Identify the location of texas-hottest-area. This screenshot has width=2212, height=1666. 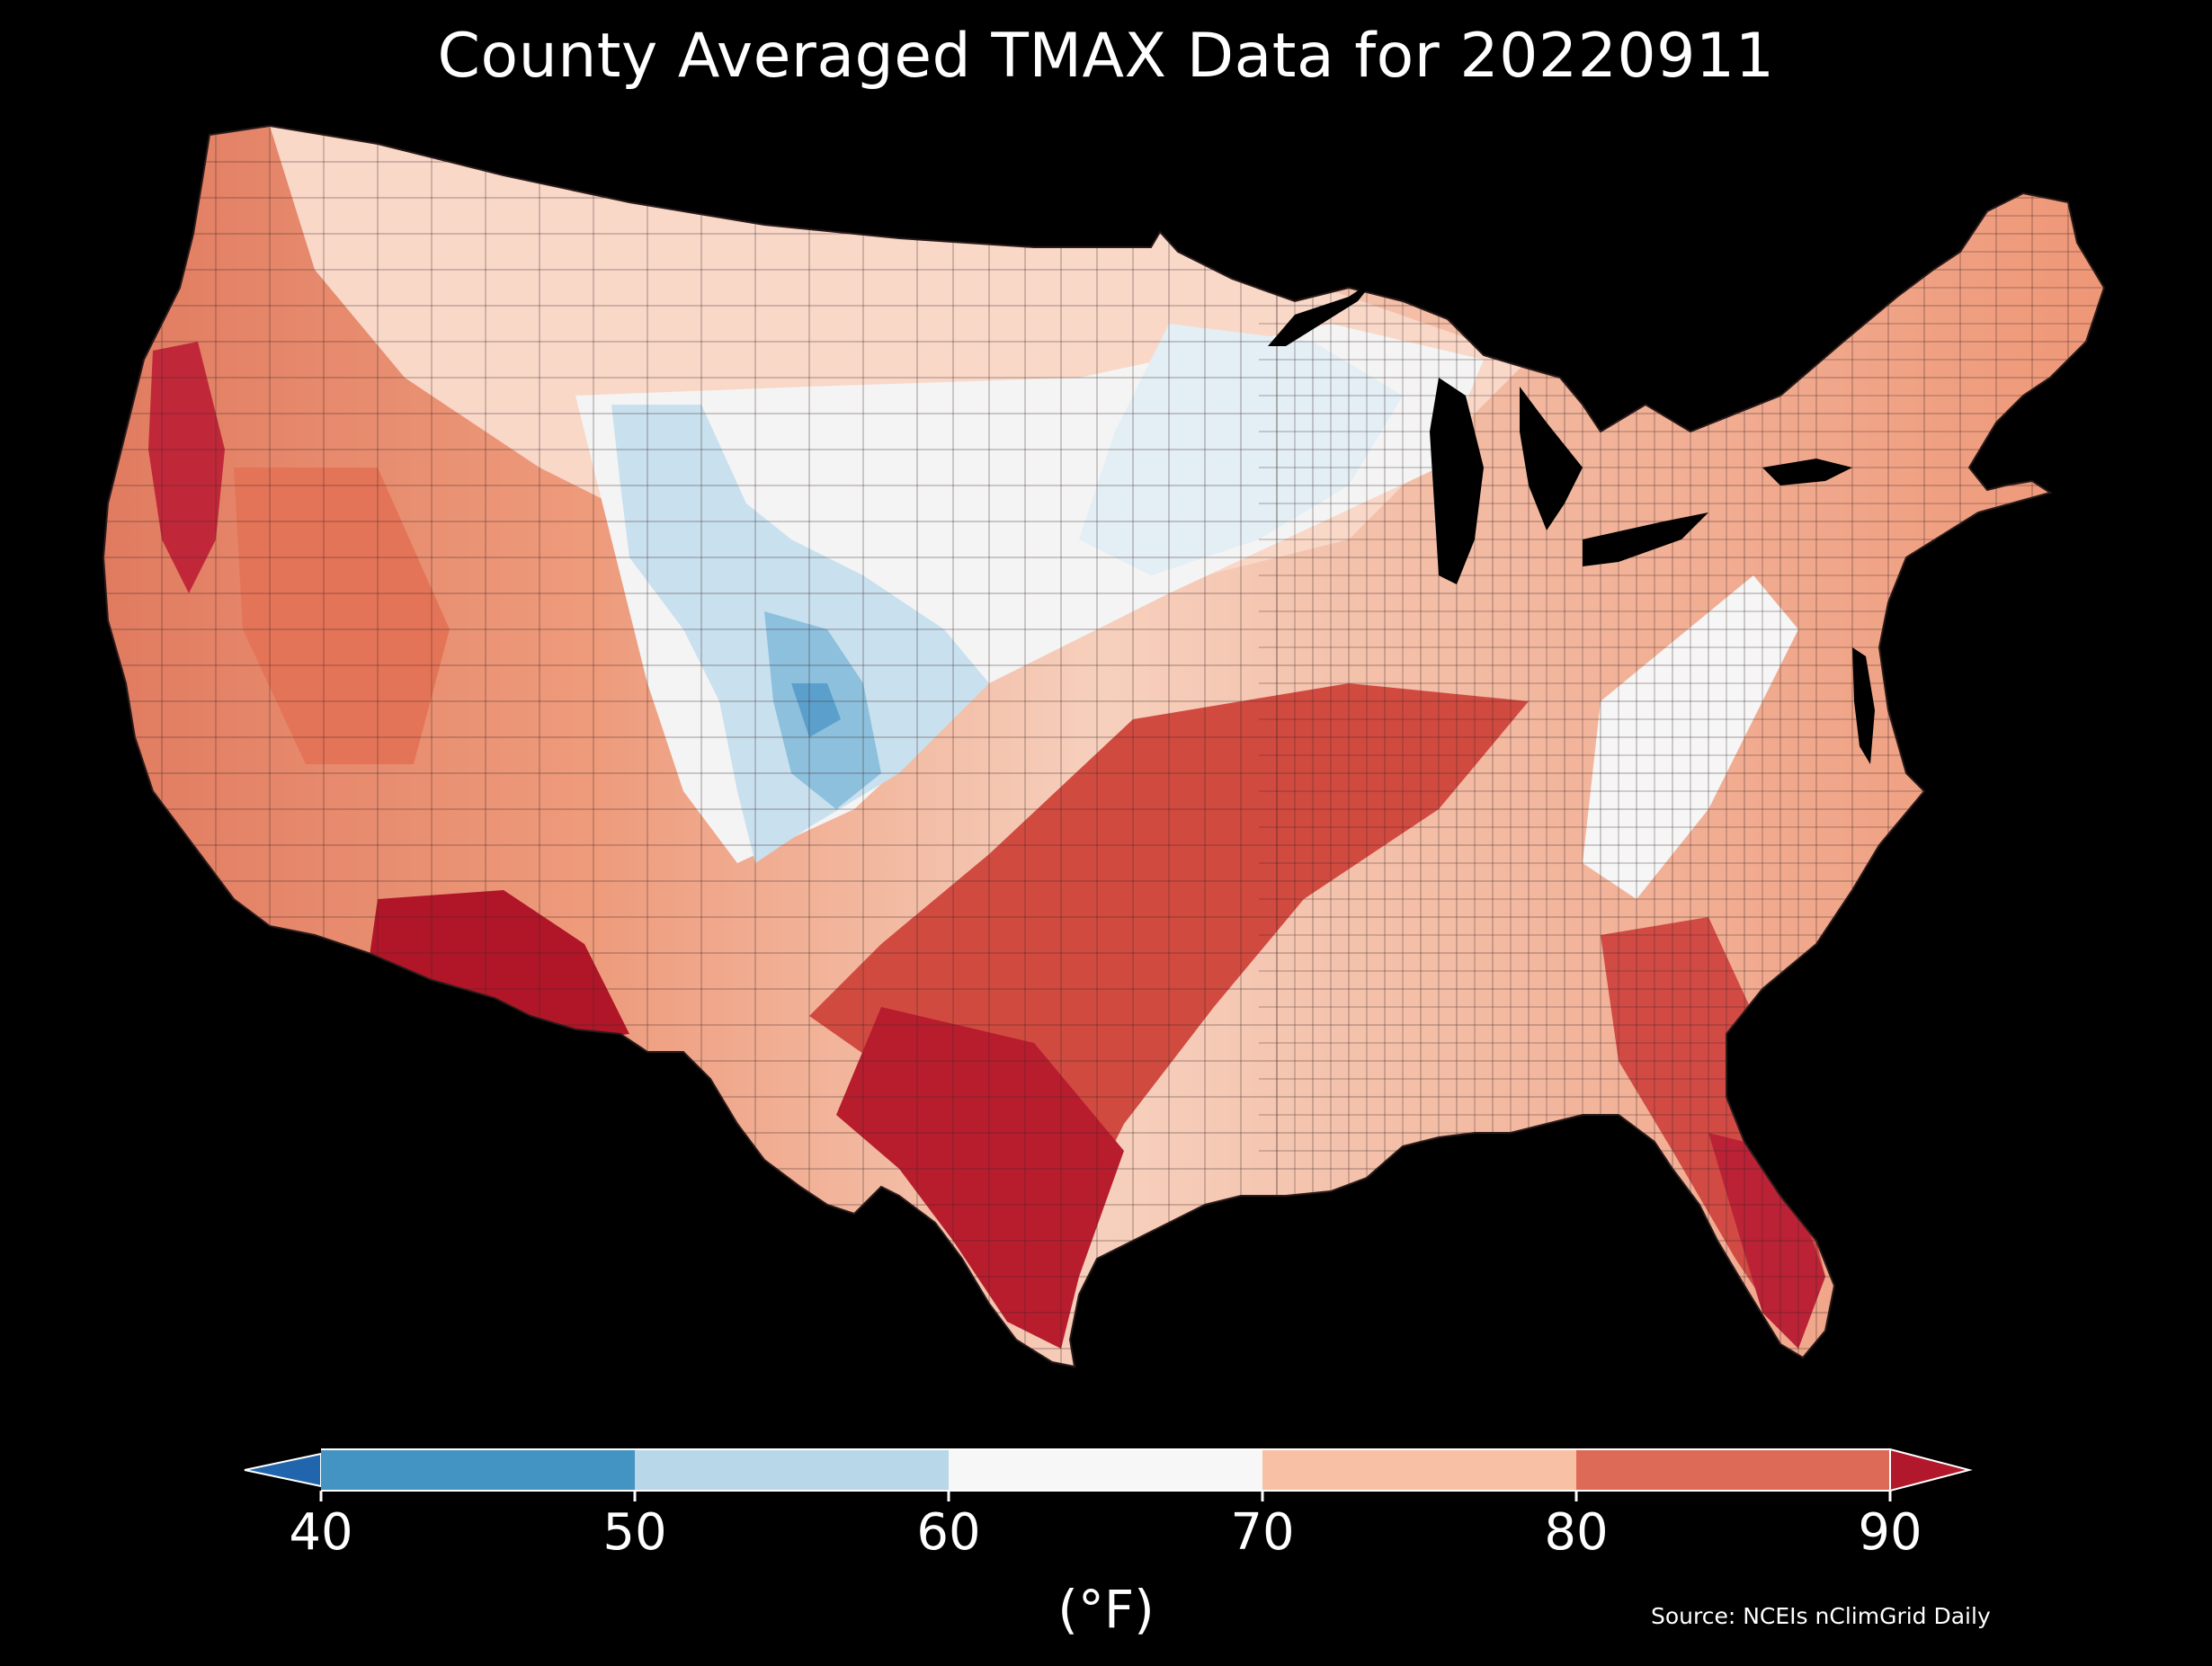
(980, 1178).